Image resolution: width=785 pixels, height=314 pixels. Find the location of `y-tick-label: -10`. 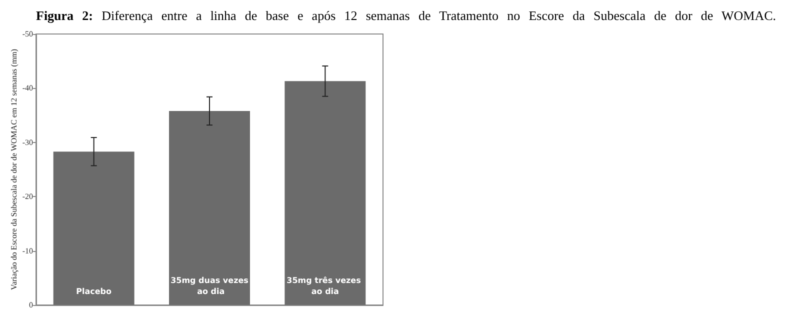

y-tick-label: -10 is located at coordinates (27, 251).